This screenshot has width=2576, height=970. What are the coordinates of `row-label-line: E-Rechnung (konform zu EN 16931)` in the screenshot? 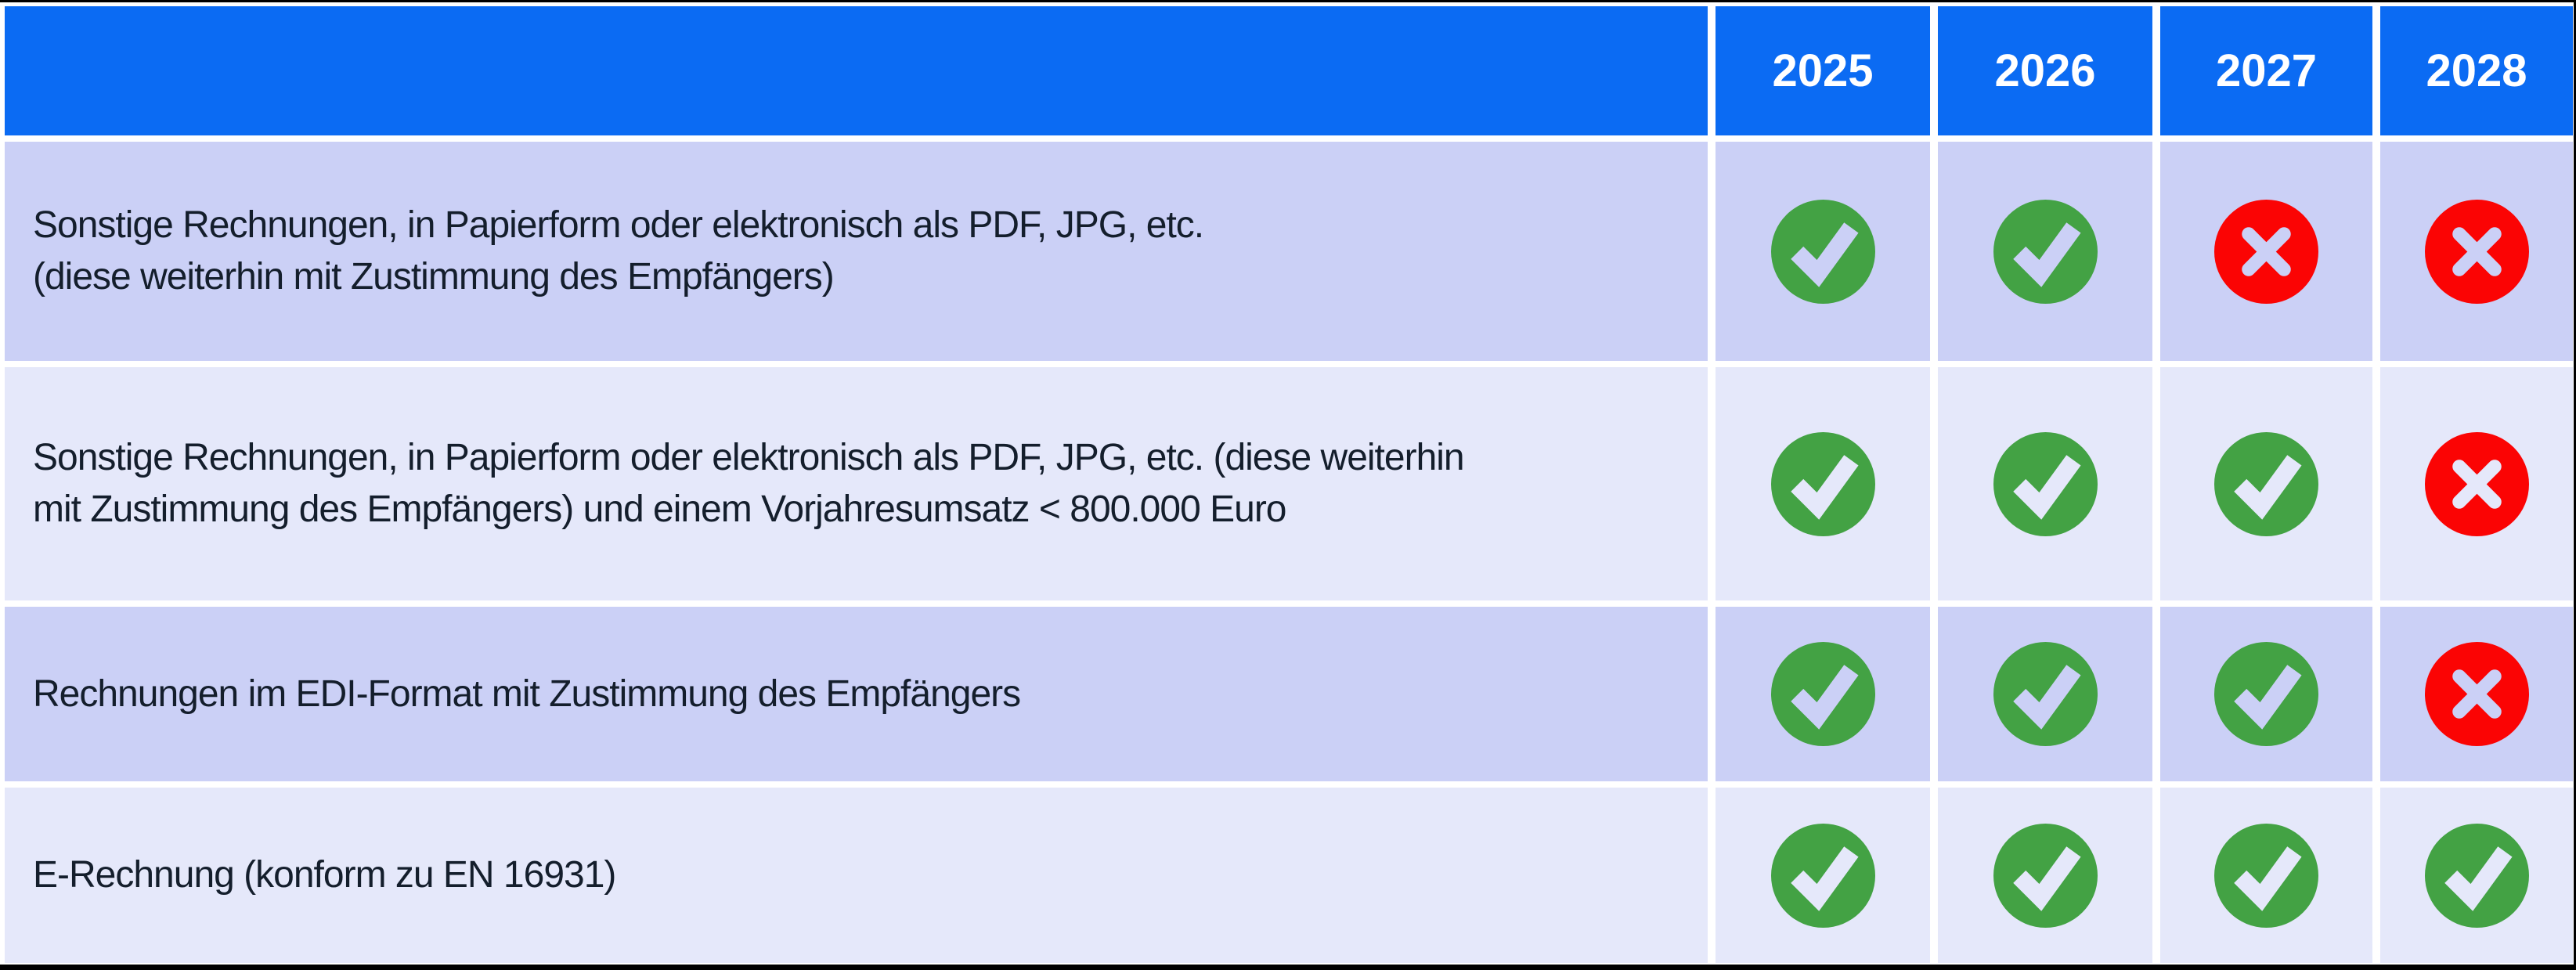 It's located at (324, 875).